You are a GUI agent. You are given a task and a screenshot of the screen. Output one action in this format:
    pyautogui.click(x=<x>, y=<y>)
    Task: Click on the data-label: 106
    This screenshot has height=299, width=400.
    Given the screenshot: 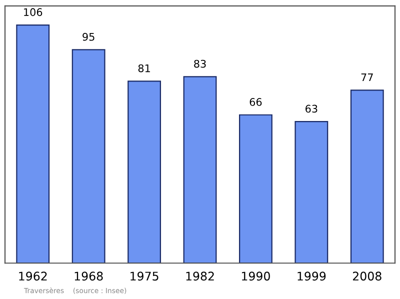 What is the action you would take?
    pyautogui.click(x=33, y=12)
    